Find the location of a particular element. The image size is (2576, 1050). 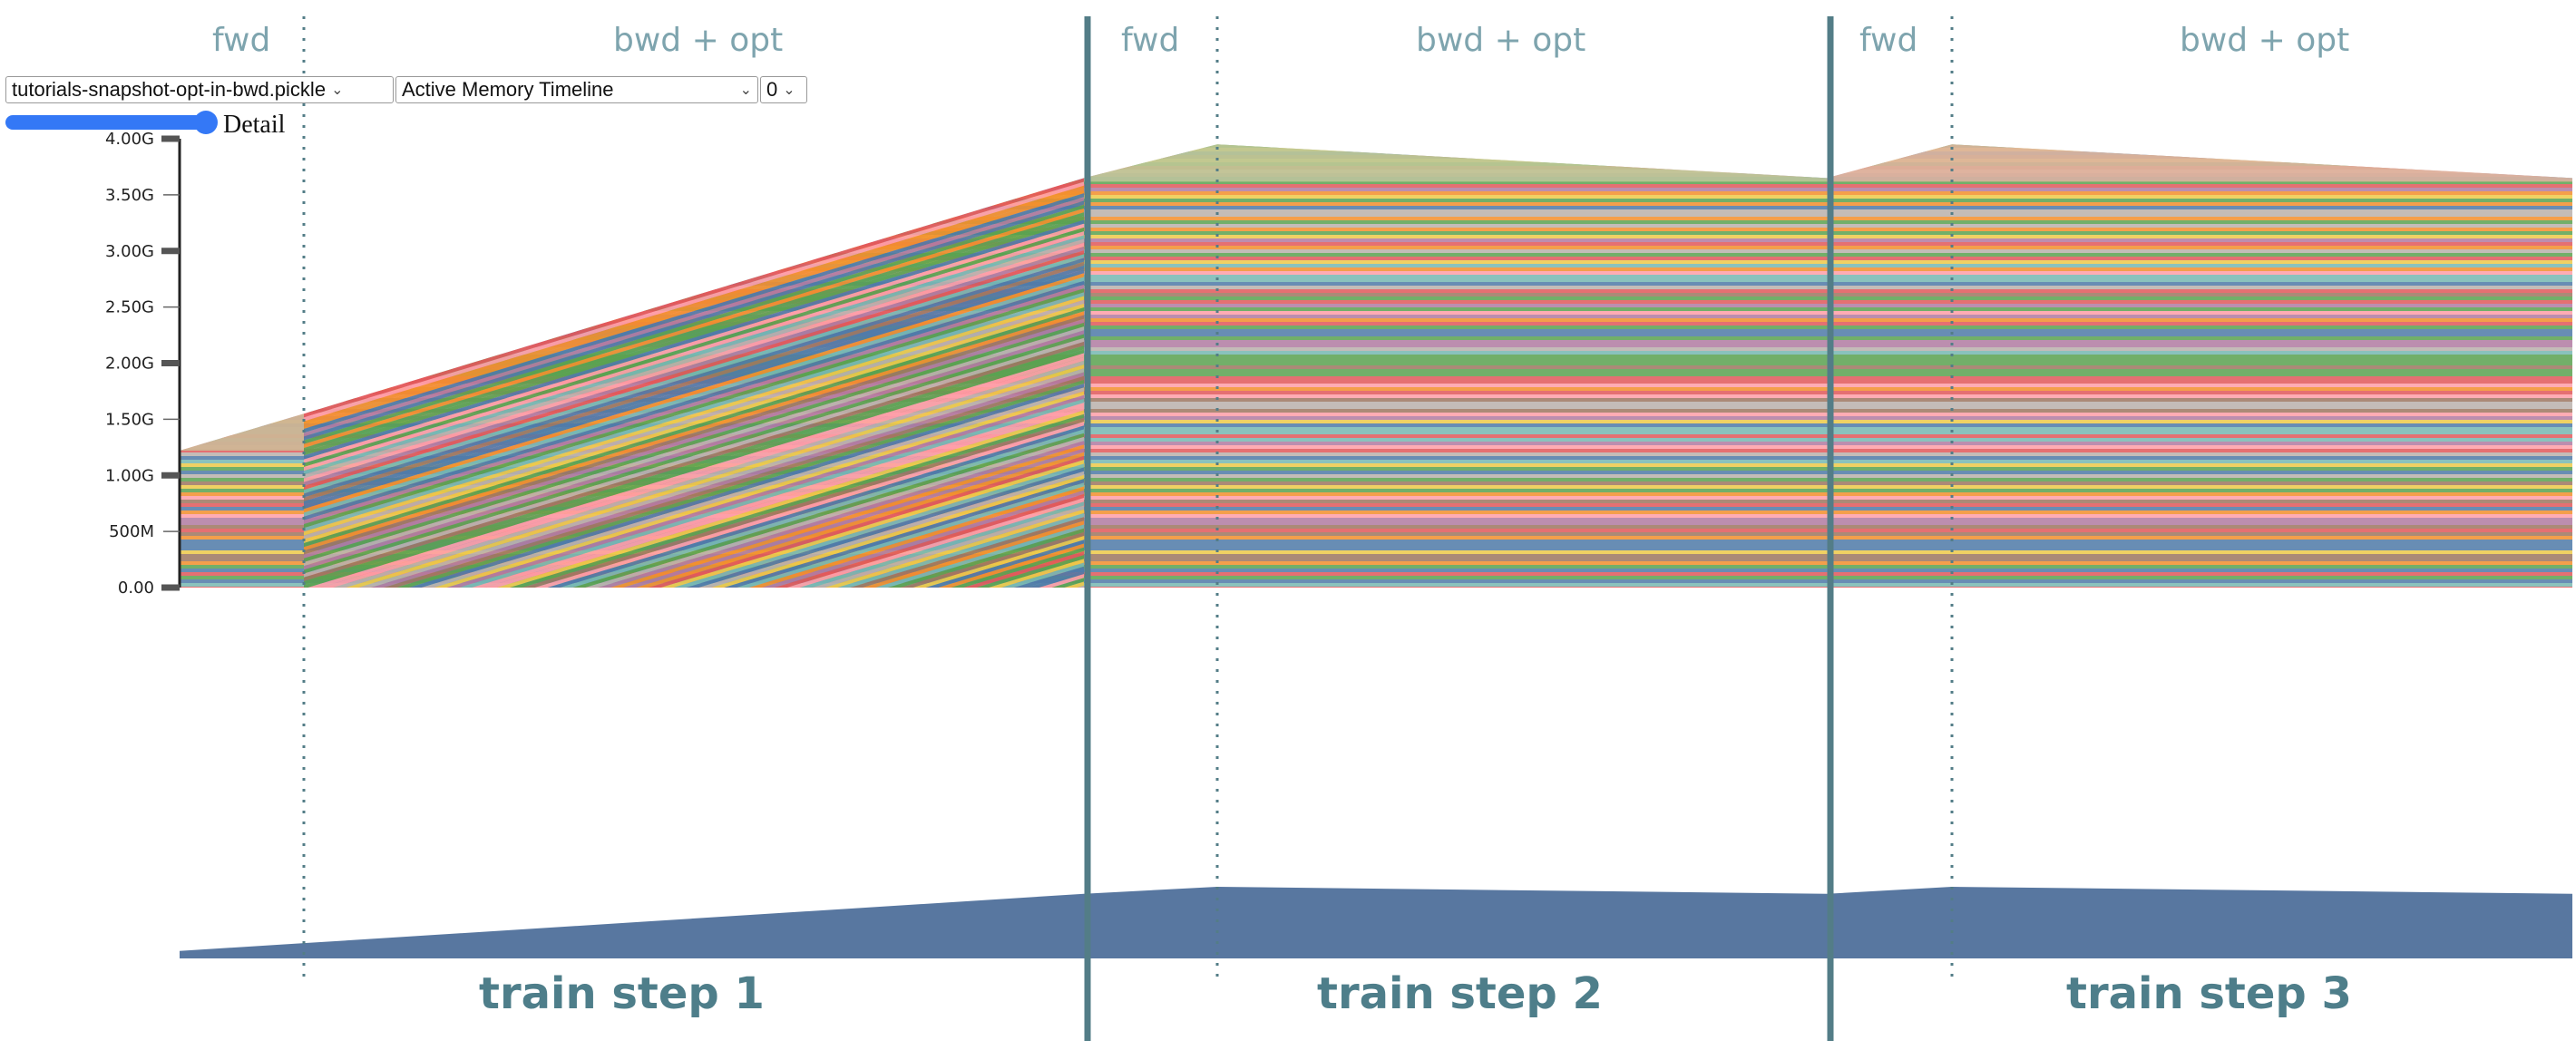

device-select: 0 ⌄ is located at coordinates (783, 89).